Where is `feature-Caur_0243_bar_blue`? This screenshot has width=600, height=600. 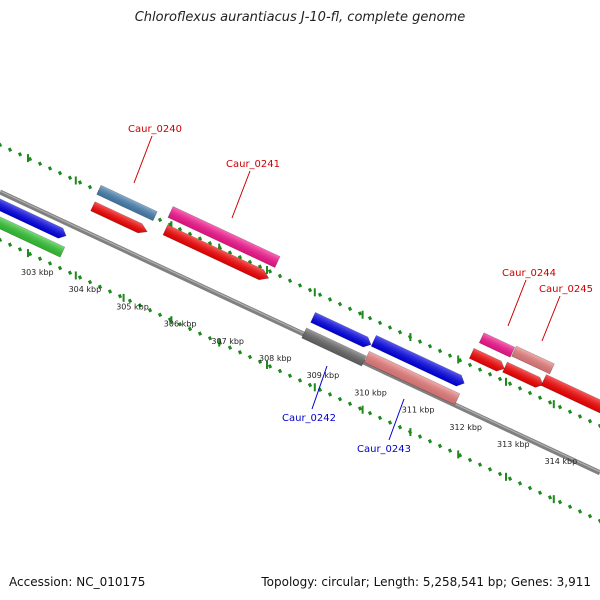 feature-Caur_0243_bar_blue is located at coordinates (417, 360).